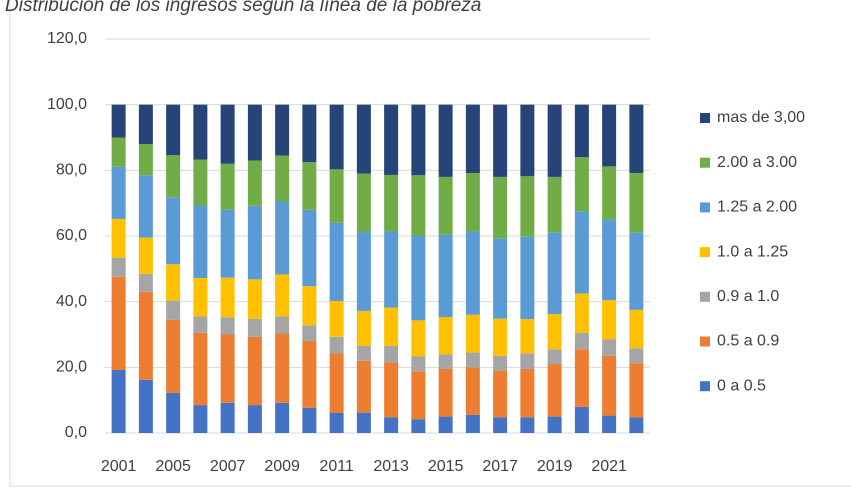 The height and width of the screenshot is (489, 851). Describe the element at coordinates (228, 466) in the screenshot. I see `x-tick-label: 2007` at that location.